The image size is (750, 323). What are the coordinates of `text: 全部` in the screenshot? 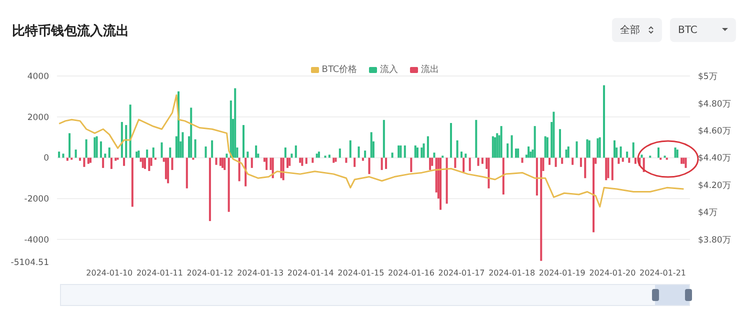 It's located at (630, 30).